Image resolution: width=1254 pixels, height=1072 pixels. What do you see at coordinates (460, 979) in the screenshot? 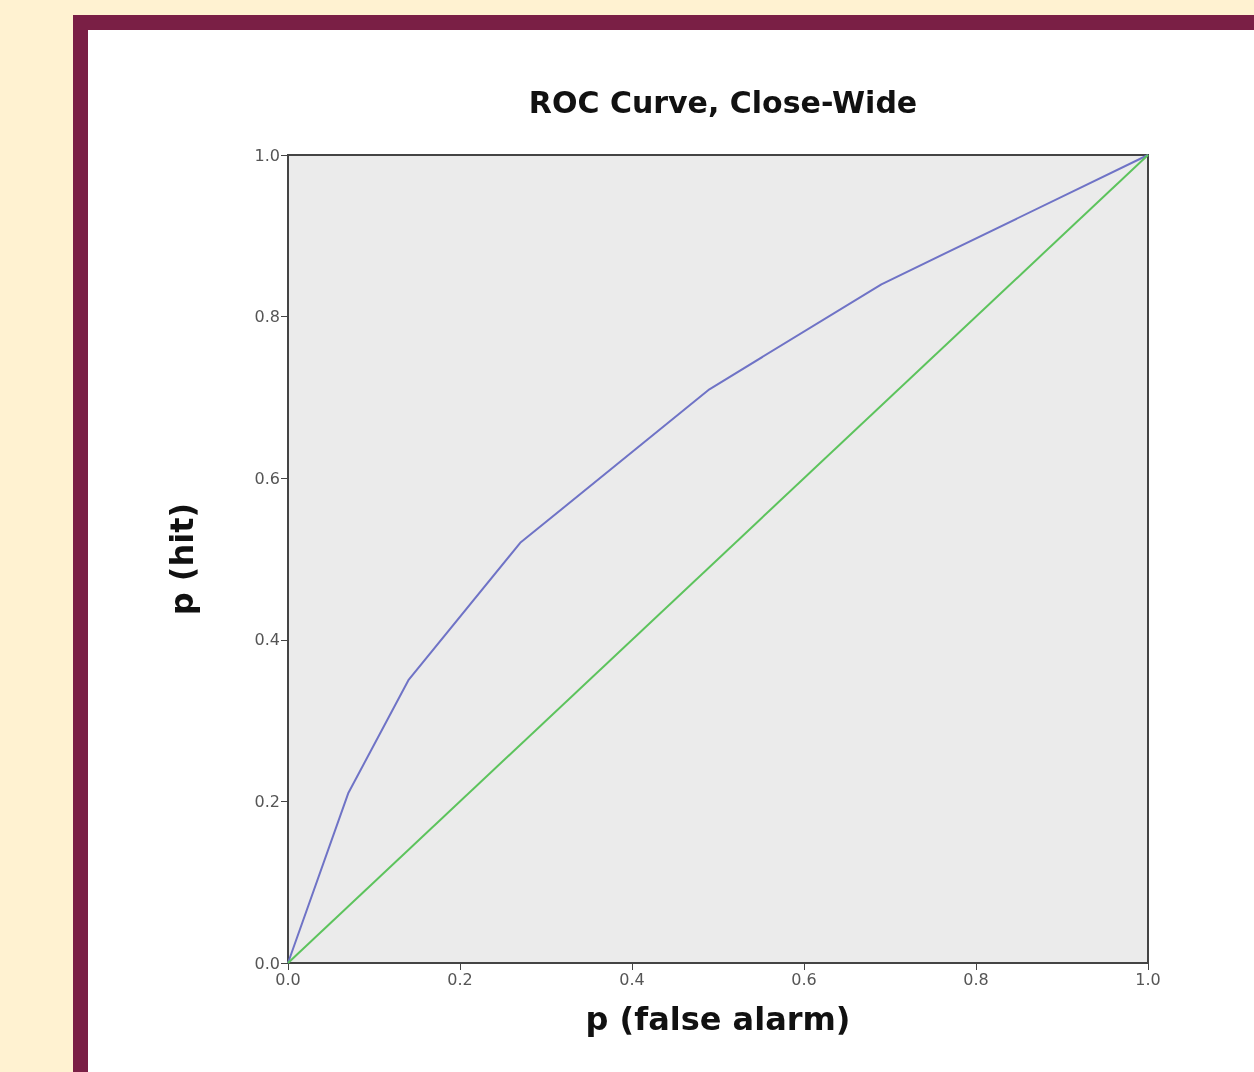
I see `x-tick-label: 0.2` at bounding box center [460, 979].